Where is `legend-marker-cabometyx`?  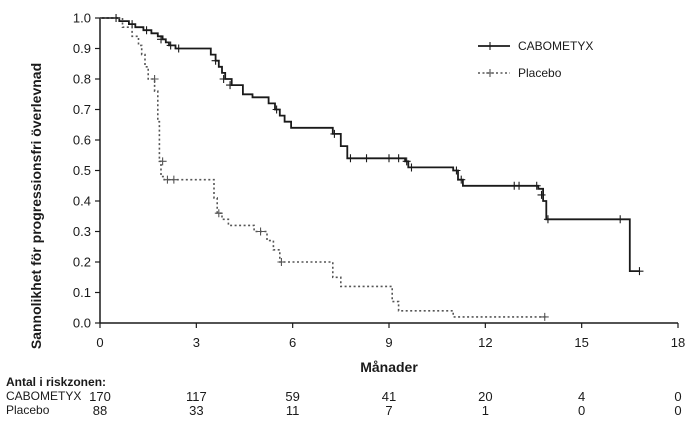 legend-marker-cabometyx is located at coordinates (490, 46).